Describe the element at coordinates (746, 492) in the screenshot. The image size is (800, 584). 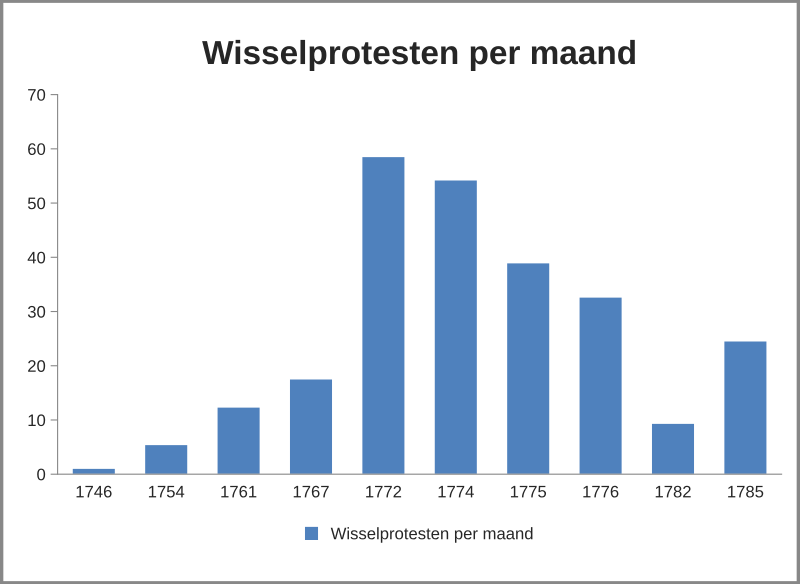
I see `x-tick-label: 1785` at that location.